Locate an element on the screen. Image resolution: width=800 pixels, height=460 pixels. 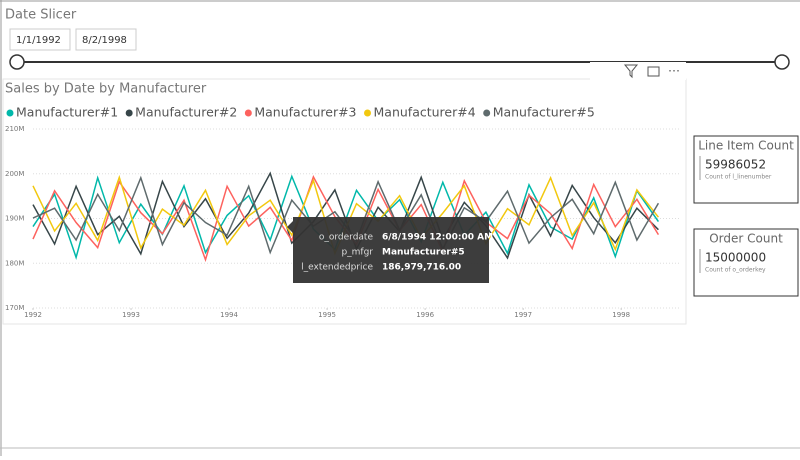
card-value: 59986052 is located at coordinates (735, 165).